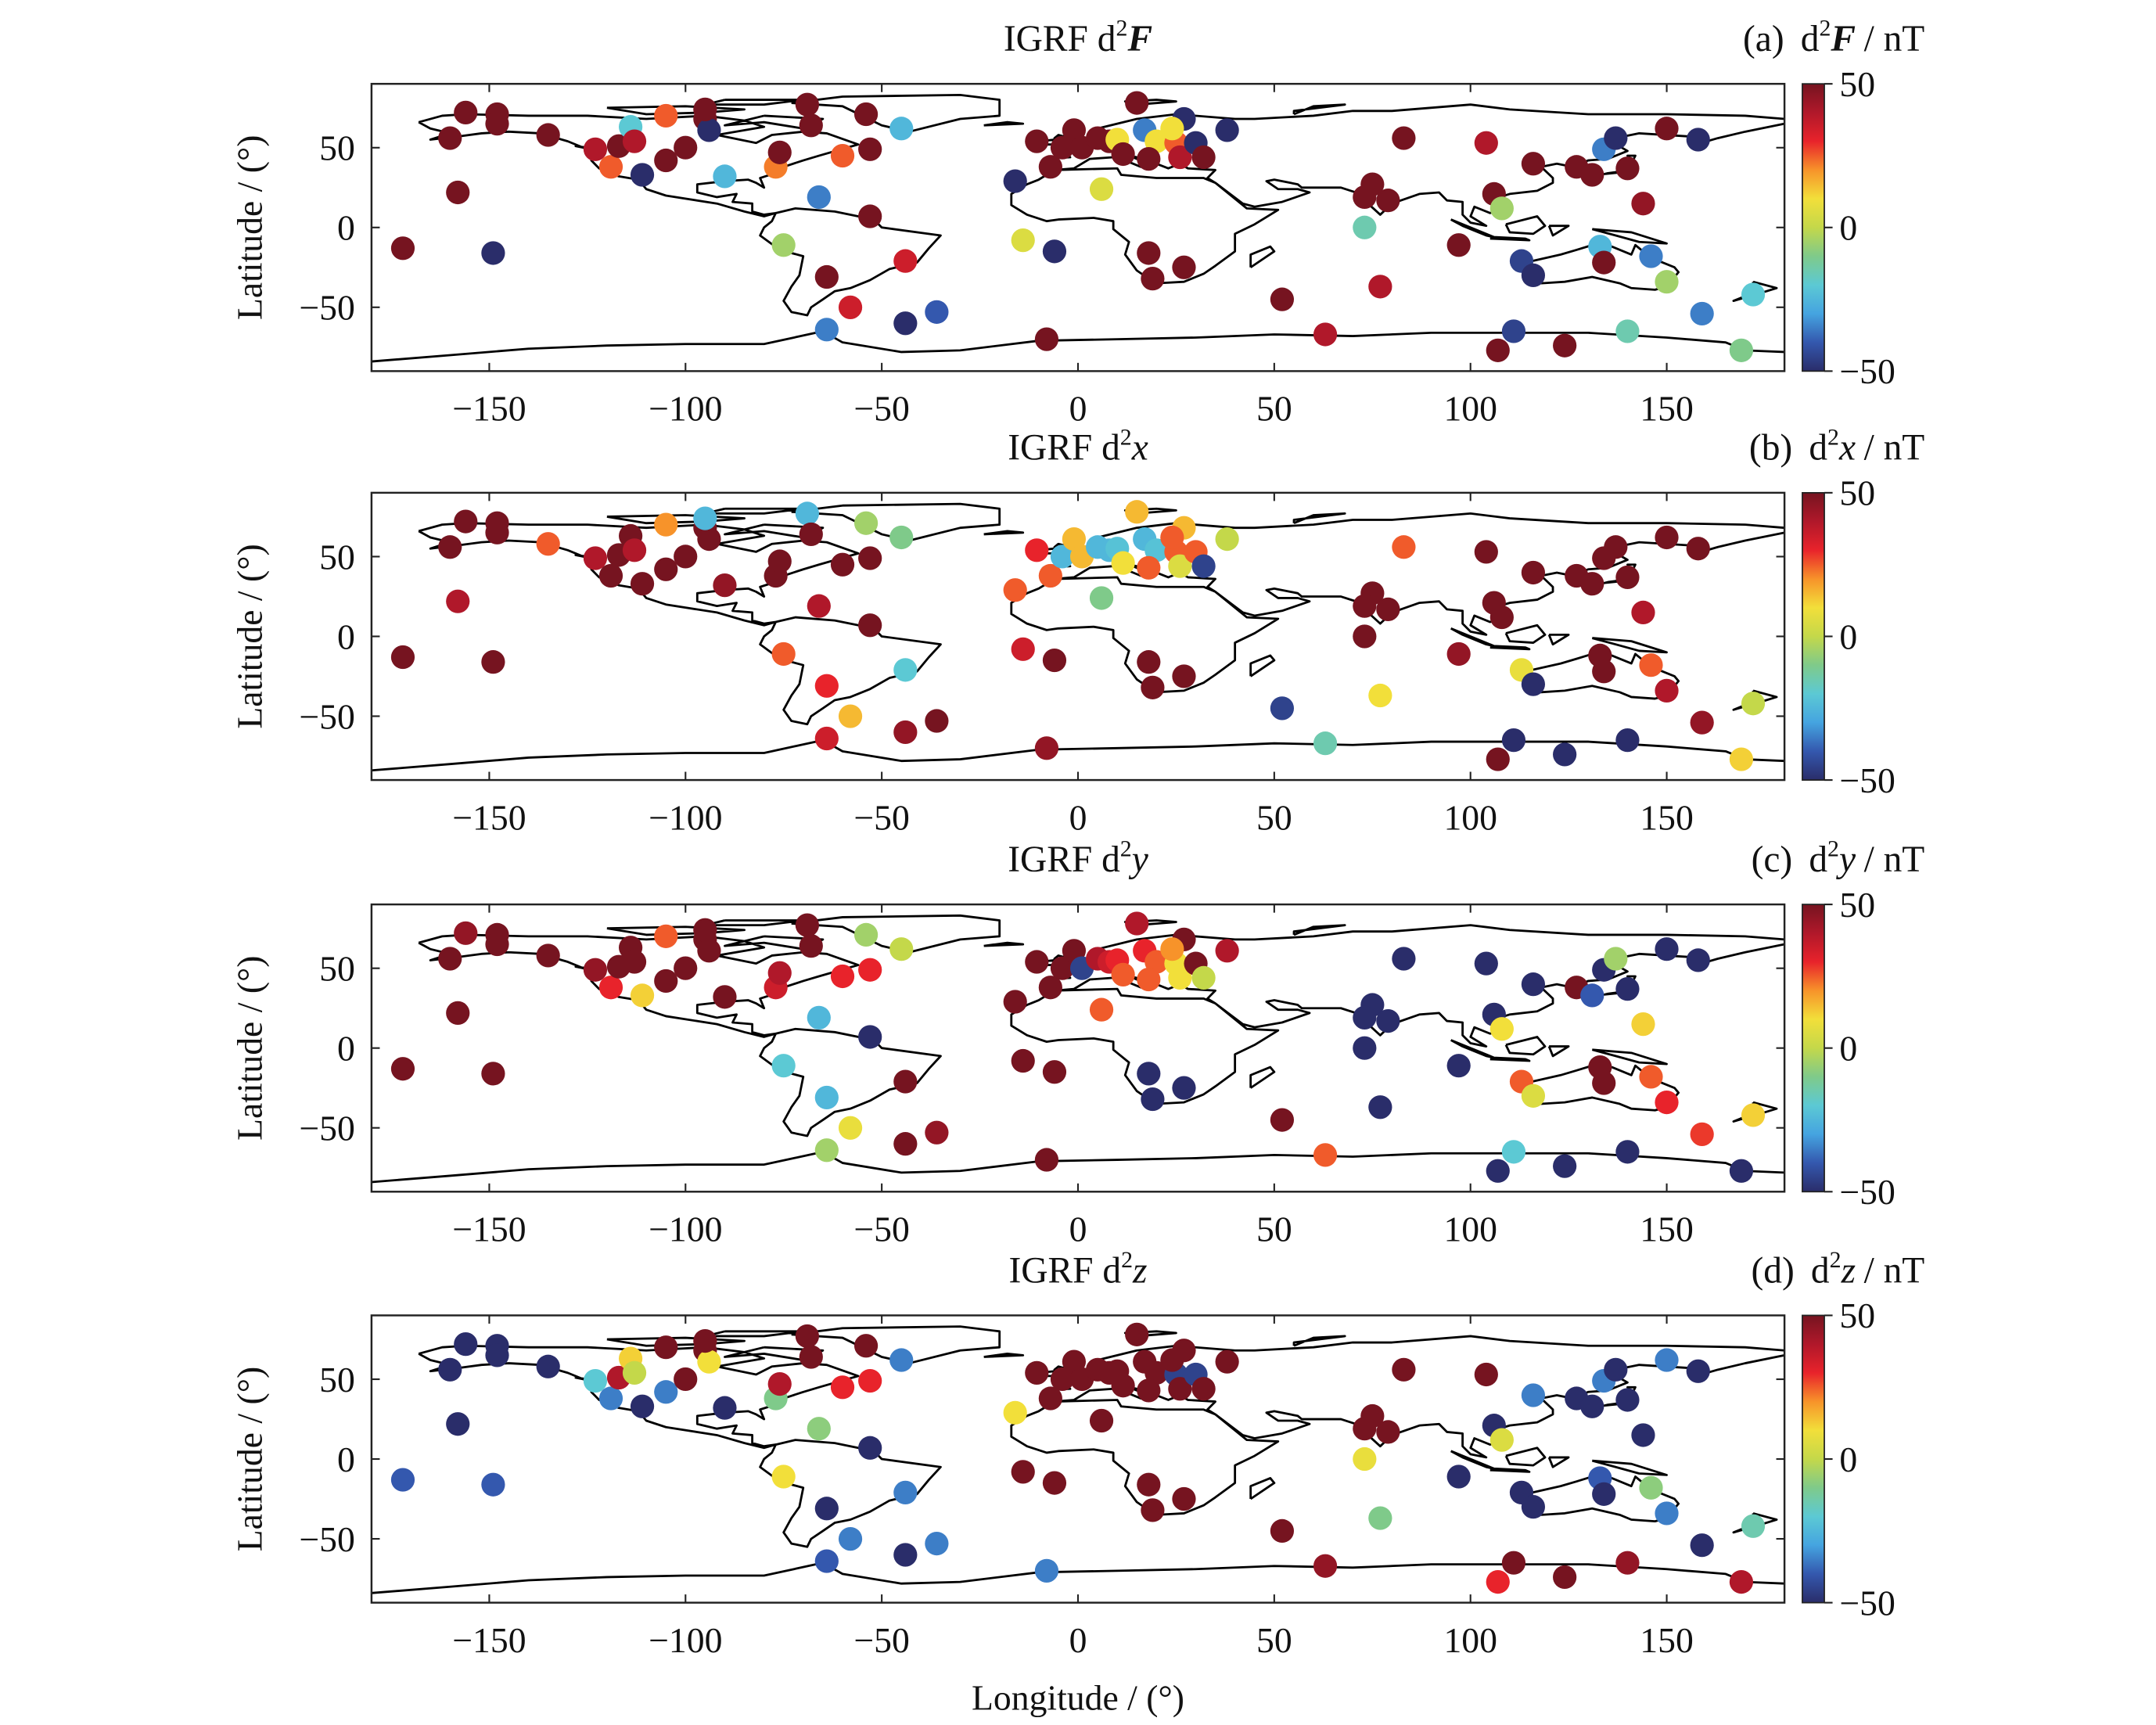 Image resolution: width=2156 pixels, height=1725 pixels. Describe the element at coordinates (1078, 1698) in the screenshot. I see `x-axis-label: Longitude / (°)` at that location.